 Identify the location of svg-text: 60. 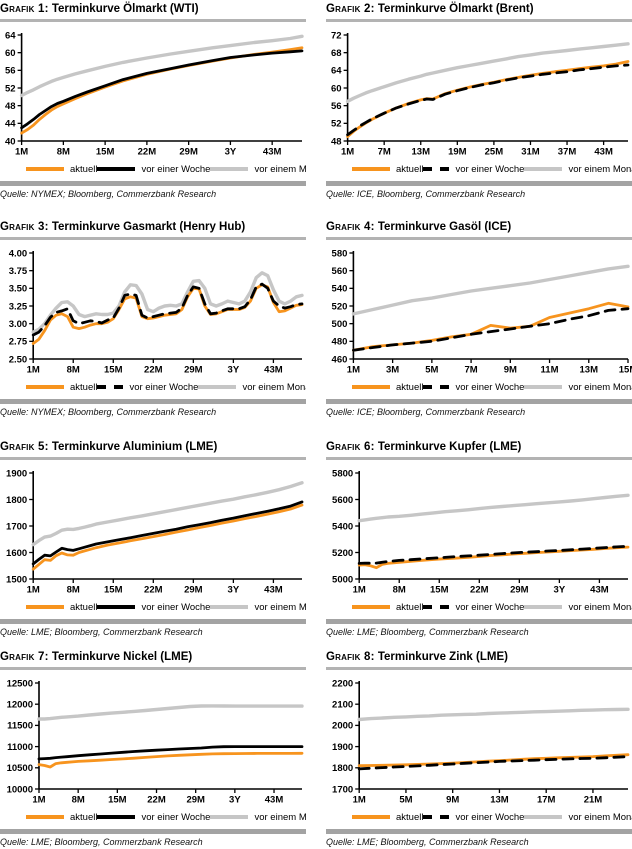
(336, 88).